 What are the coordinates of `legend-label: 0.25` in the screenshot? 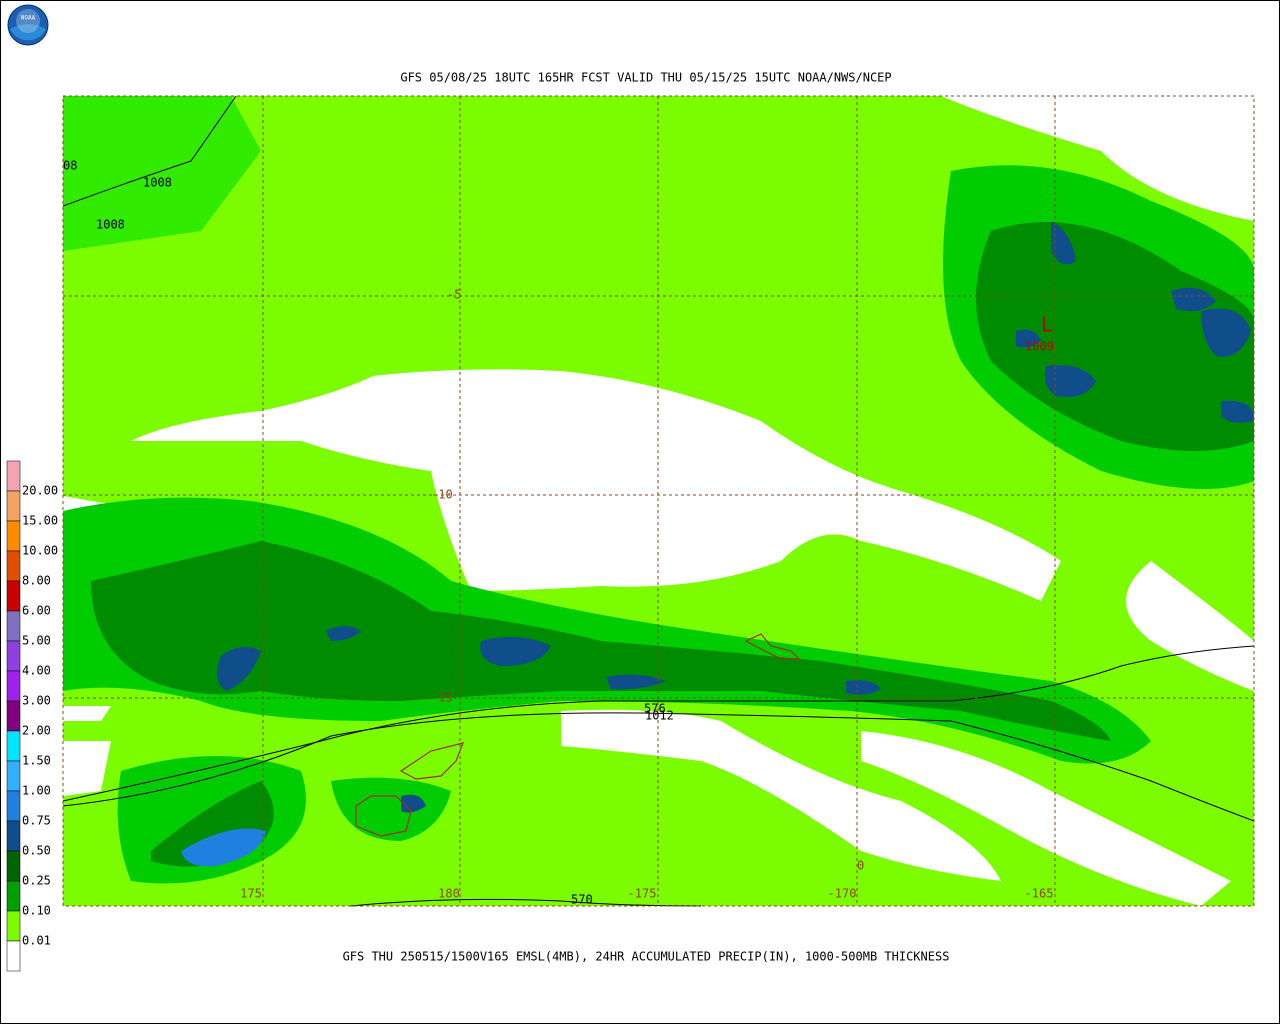 It's located at (36, 881).